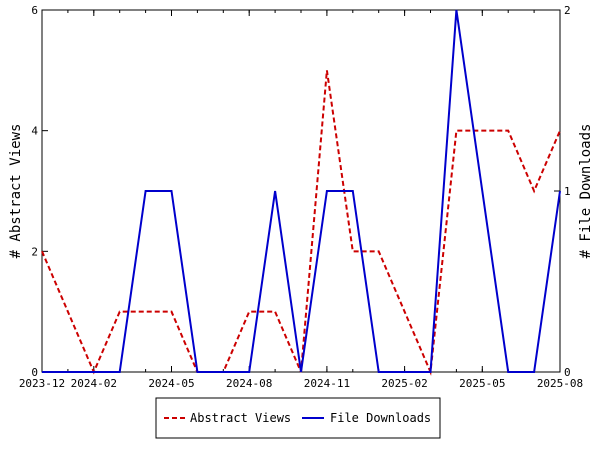 The width and height of the screenshot is (600, 450). I want to click on y-left-tick-label: 2, so click(34, 251).